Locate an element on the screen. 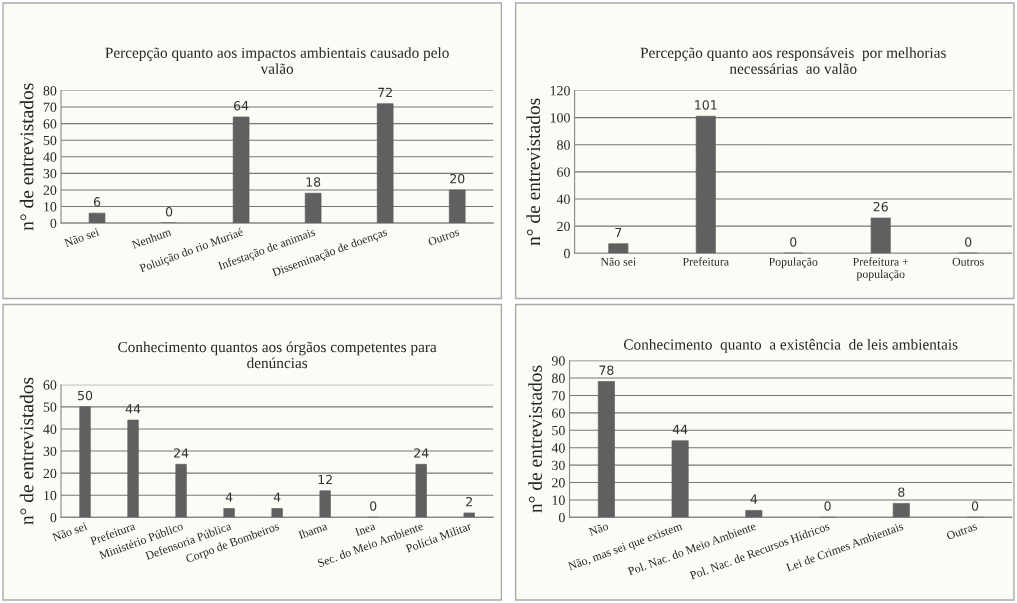 The width and height of the screenshot is (1017, 603). y-tick-label: 90 is located at coordinates (558, 361).